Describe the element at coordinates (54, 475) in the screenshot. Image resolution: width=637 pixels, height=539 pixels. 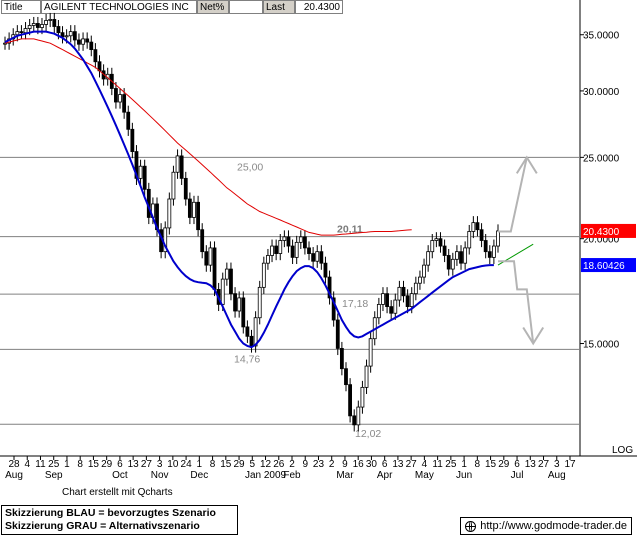
I see `x-month-label: Sep` at that location.